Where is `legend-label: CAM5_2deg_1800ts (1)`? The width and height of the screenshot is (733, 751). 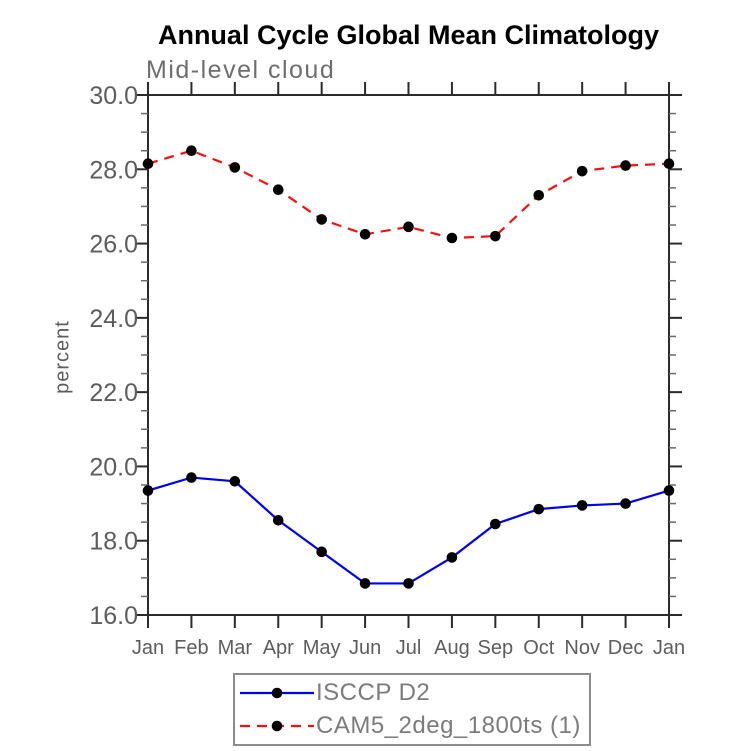
legend-label: CAM5_2deg_1800ts (1) is located at coordinates (448, 725).